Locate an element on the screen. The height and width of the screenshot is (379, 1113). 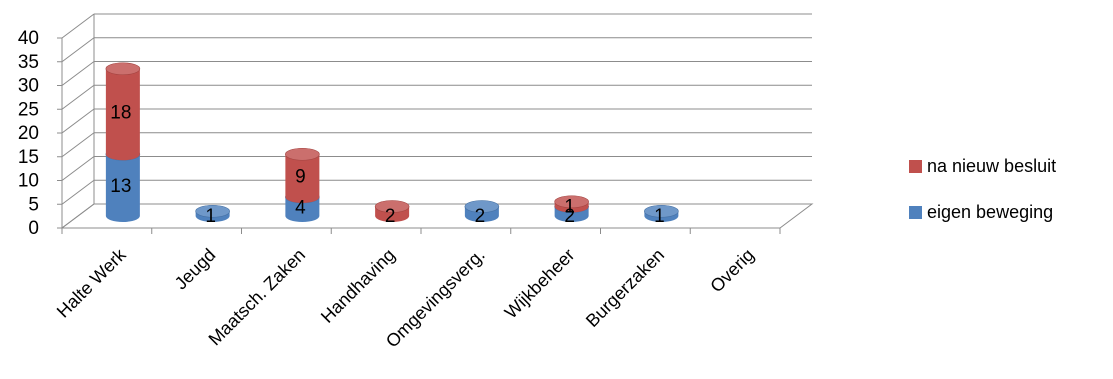
category-label: Jeugd is located at coordinates (195, 269).